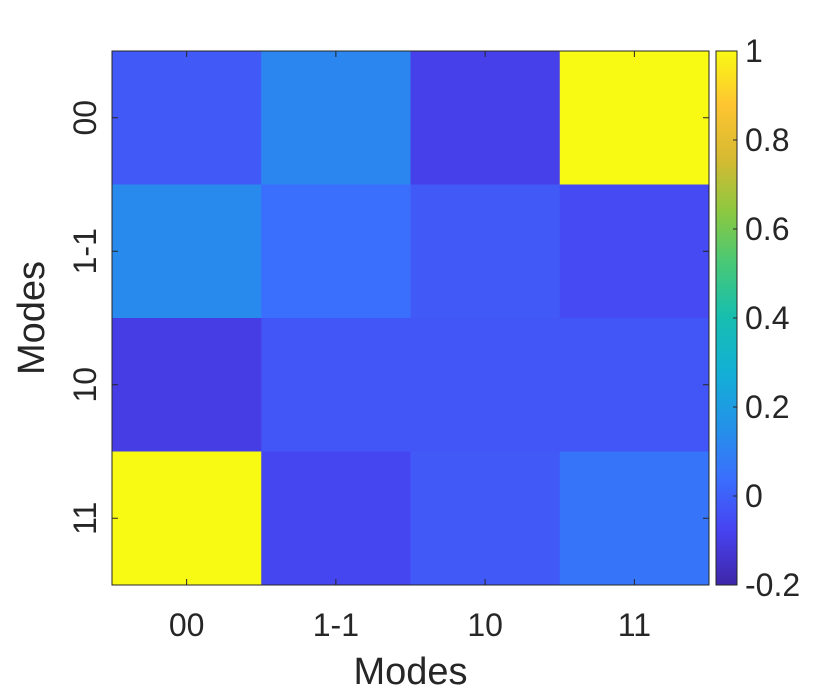 The image size is (830, 696). What do you see at coordinates (32, 318) in the screenshot?
I see `y-axis-label: Modes` at bounding box center [32, 318].